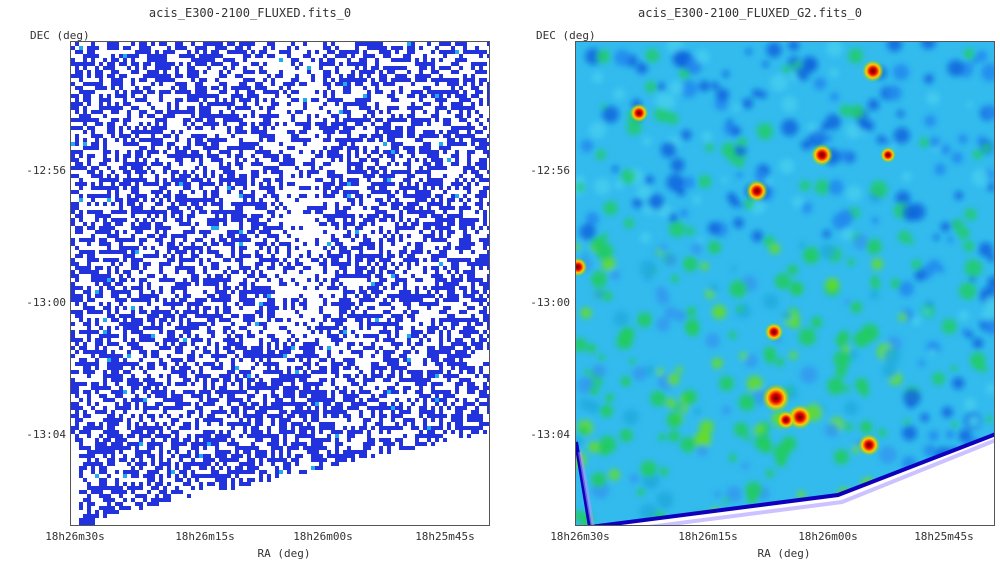 This screenshot has height=567, width=1000. What do you see at coordinates (60, 35) in the screenshot?
I see `left-y-axis-label: DEC (deg)` at bounding box center [60, 35].